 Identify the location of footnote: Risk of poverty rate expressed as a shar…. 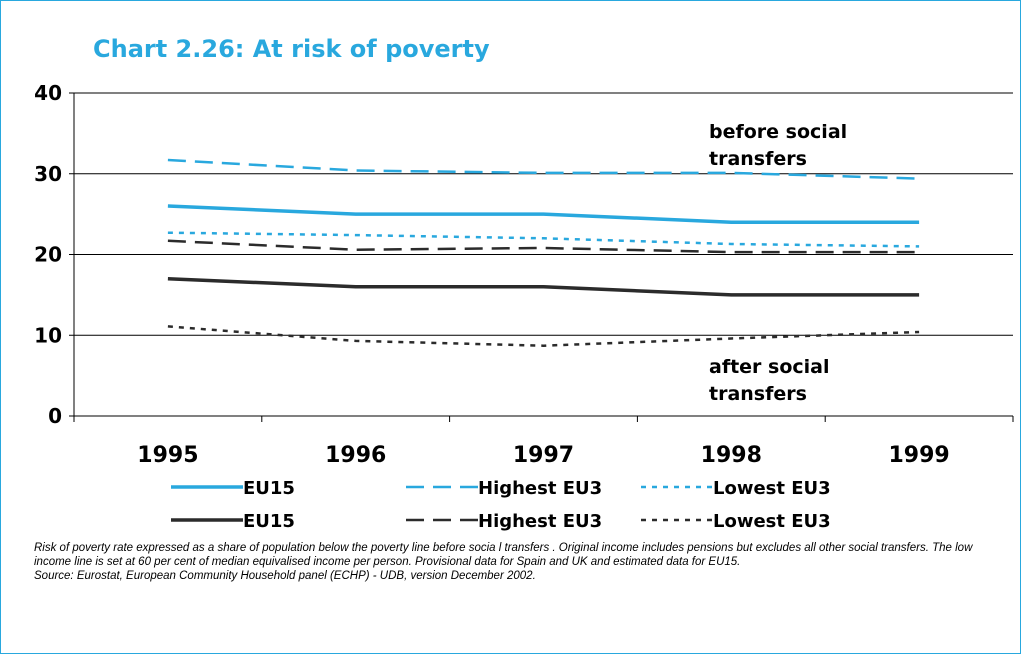
(514, 562).